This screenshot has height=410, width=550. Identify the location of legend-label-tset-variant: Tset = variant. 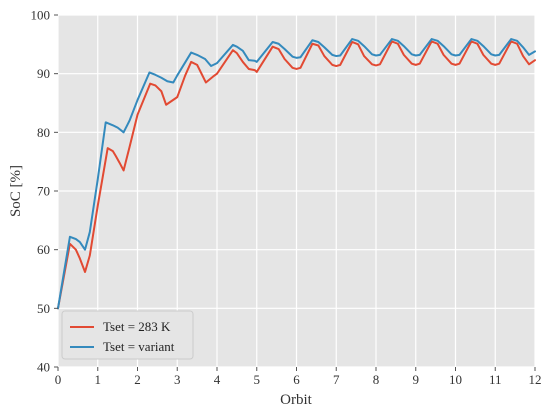
(139, 346).